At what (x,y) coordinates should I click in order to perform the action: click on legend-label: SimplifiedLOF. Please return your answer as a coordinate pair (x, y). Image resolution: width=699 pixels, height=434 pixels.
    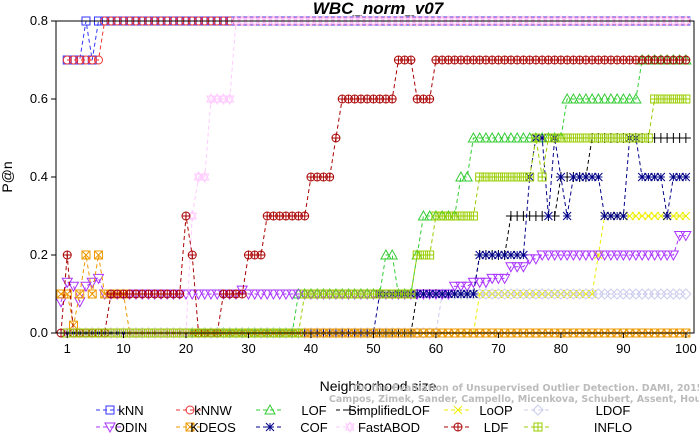
    Looking at the image, I should click on (389, 410).